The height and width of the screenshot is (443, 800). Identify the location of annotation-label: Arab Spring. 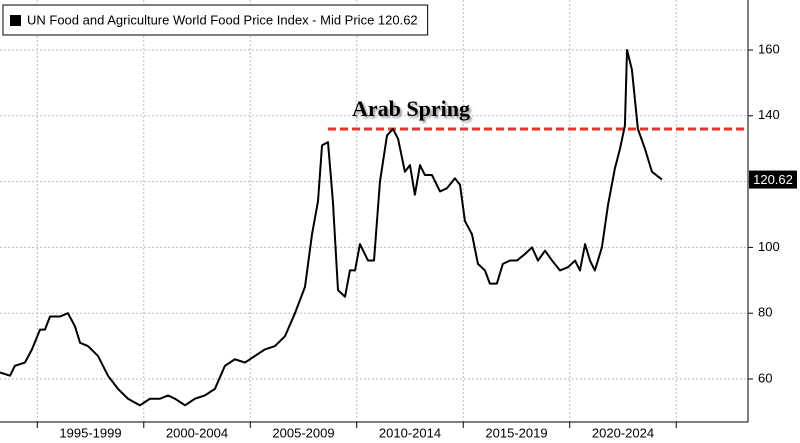
(411, 108).